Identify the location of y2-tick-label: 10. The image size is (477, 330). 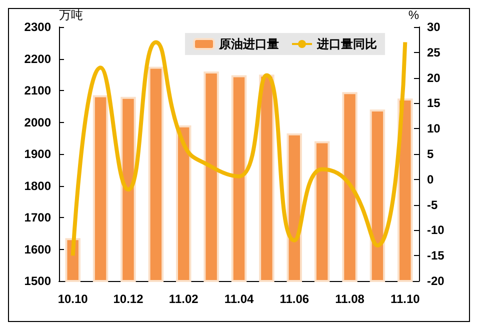
(434, 129).